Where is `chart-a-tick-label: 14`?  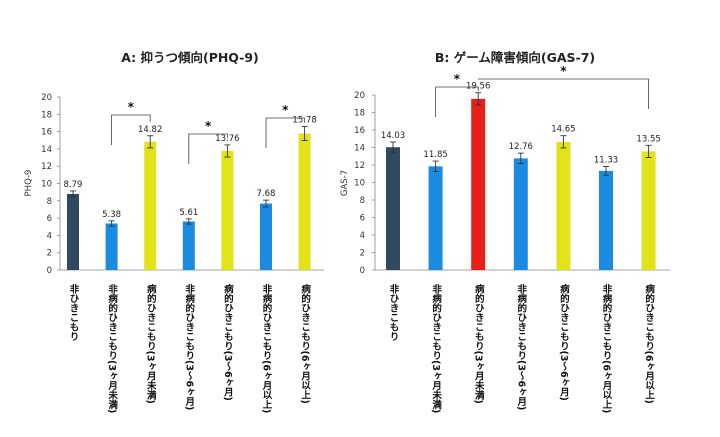
chart-a-tick-label: 14 is located at coordinates (46, 150).